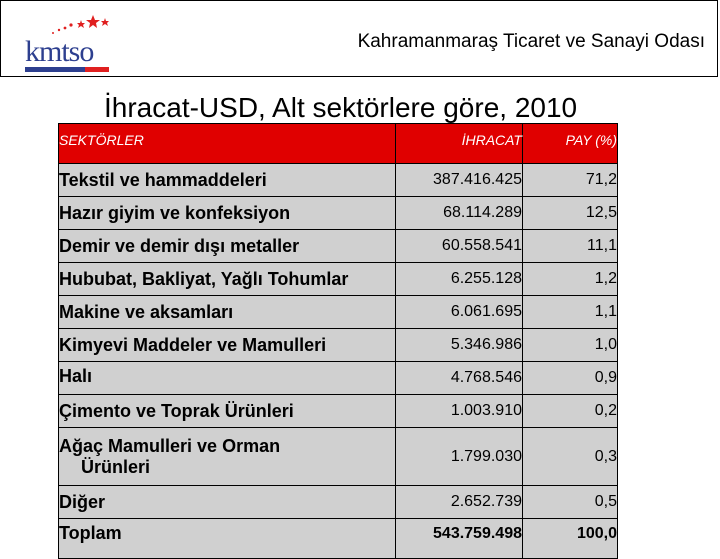 This screenshot has width=720, height=559. What do you see at coordinates (227, 213) in the screenshot?
I see `sector-cell: Hazır giyim ve konfeksiyon` at bounding box center [227, 213].